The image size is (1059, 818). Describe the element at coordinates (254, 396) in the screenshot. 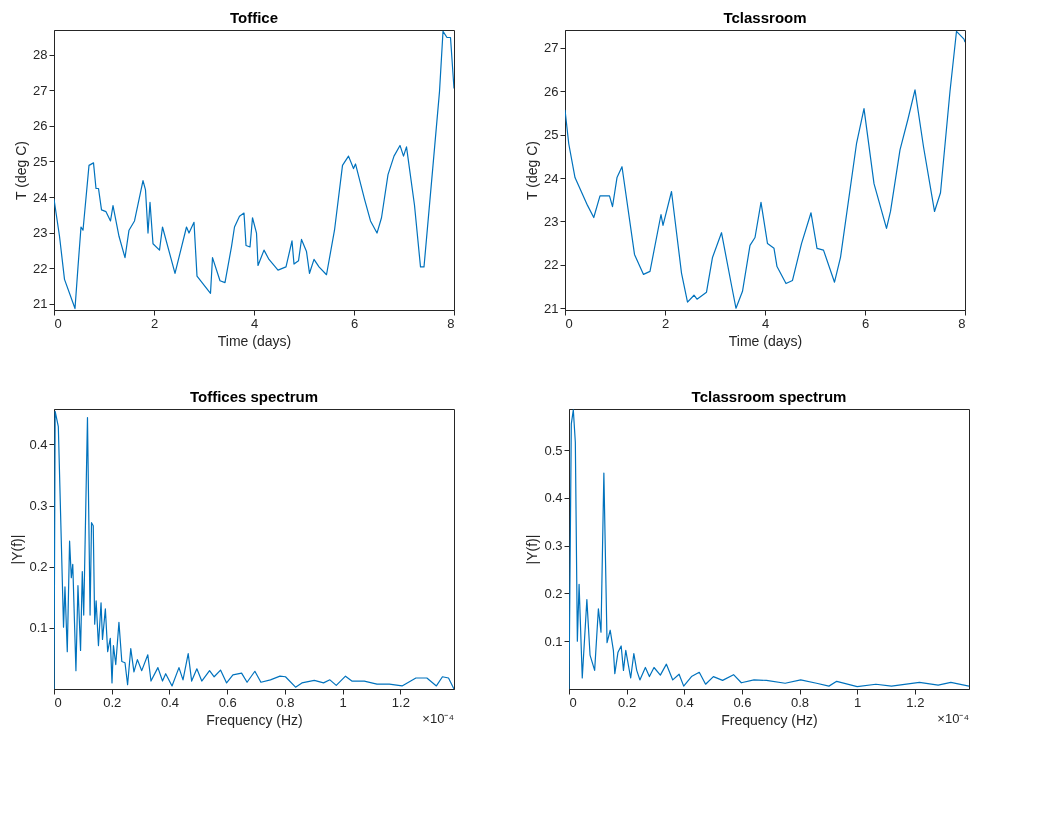

I see `chart-title: Toffices spectrum` at that location.